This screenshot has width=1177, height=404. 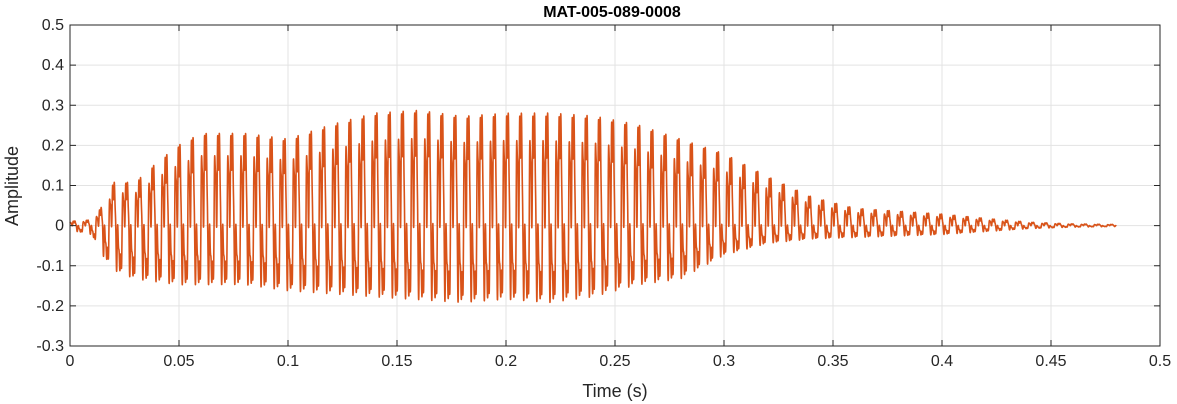 What do you see at coordinates (53, 186) in the screenshot?
I see `y-tick-label: 0.1` at bounding box center [53, 186].